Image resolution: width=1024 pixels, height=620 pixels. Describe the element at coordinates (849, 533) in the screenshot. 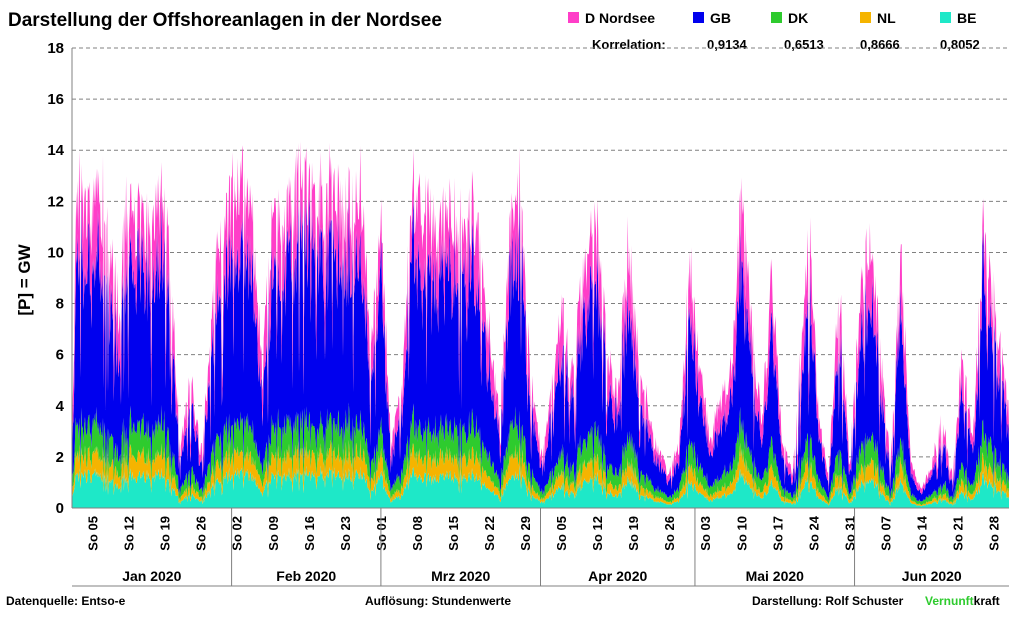

I see `x-tick-label: So 31` at that location.